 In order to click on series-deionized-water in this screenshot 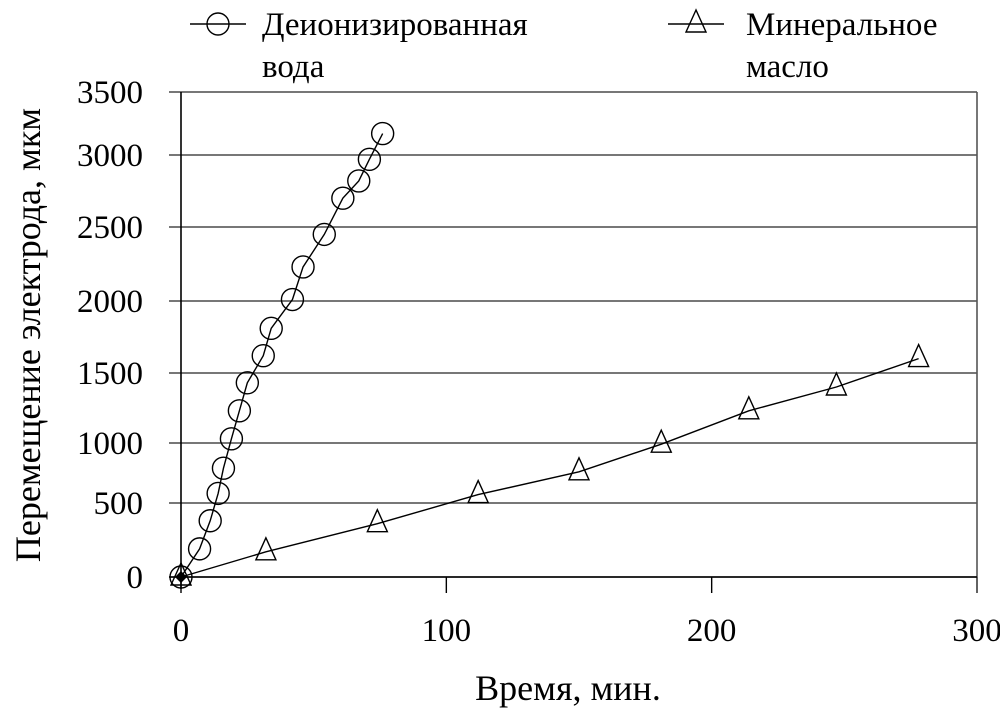, I will do `click(282, 355)`.